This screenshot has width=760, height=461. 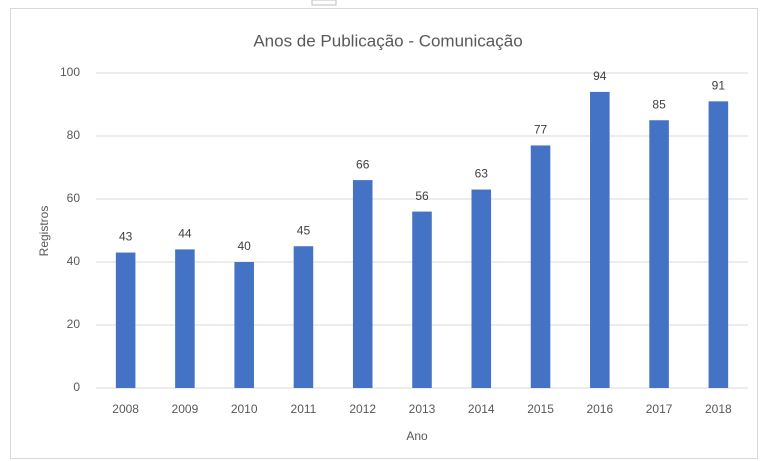 I want to click on x-tick-label: 2008, so click(x=125, y=409).